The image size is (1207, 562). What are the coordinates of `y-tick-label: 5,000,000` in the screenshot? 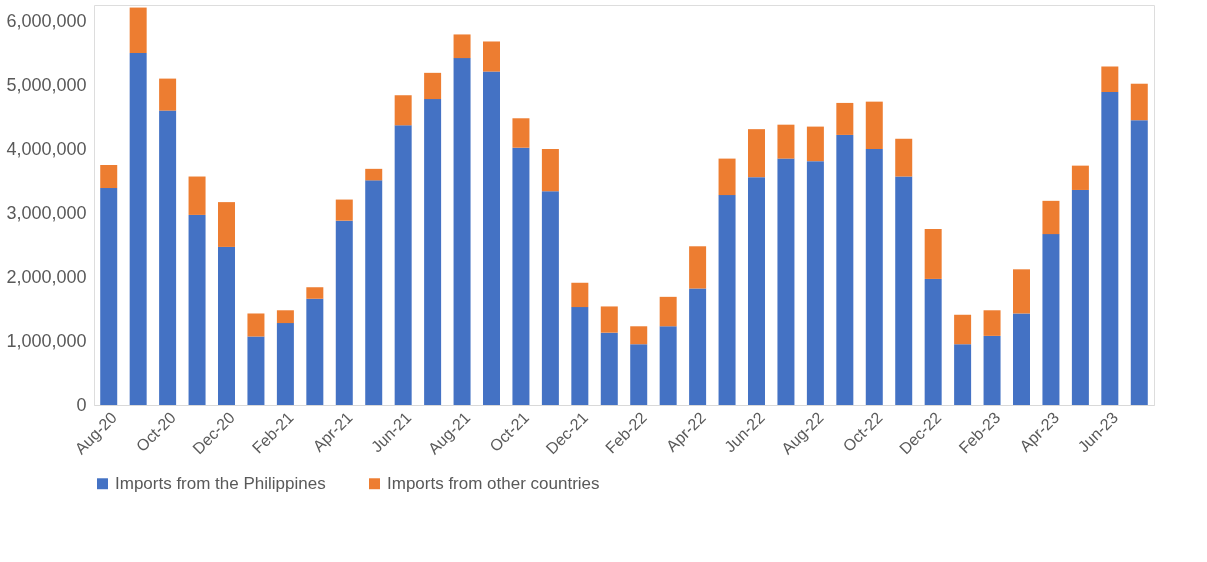 It's located at (46, 84).